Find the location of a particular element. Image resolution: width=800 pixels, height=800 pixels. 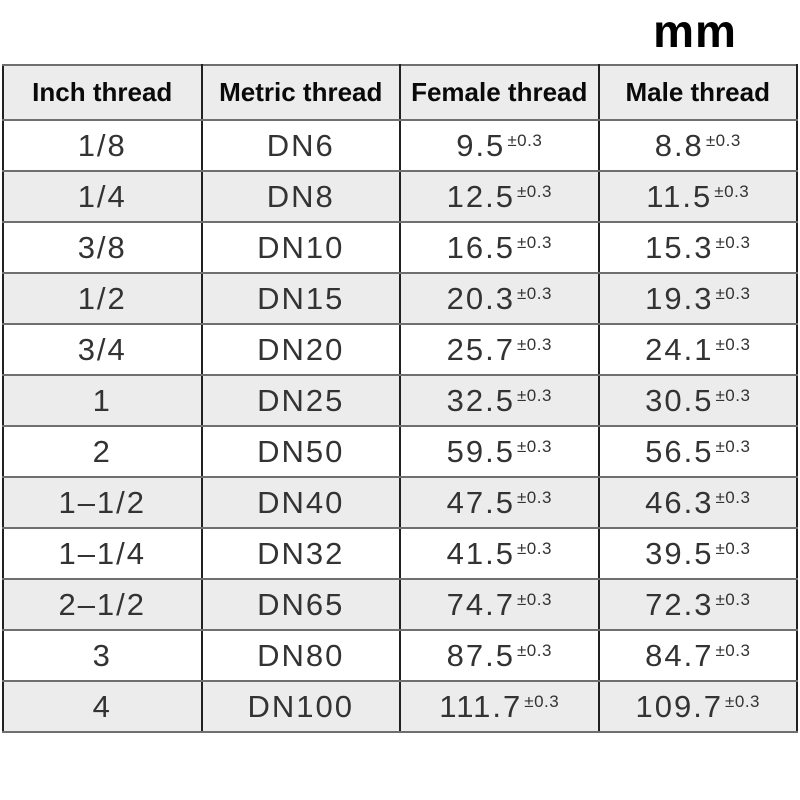

table-row: 3/4 DN20 25.7 ±0.3 24.1 ±0.3 is located at coordinates (400, 349).